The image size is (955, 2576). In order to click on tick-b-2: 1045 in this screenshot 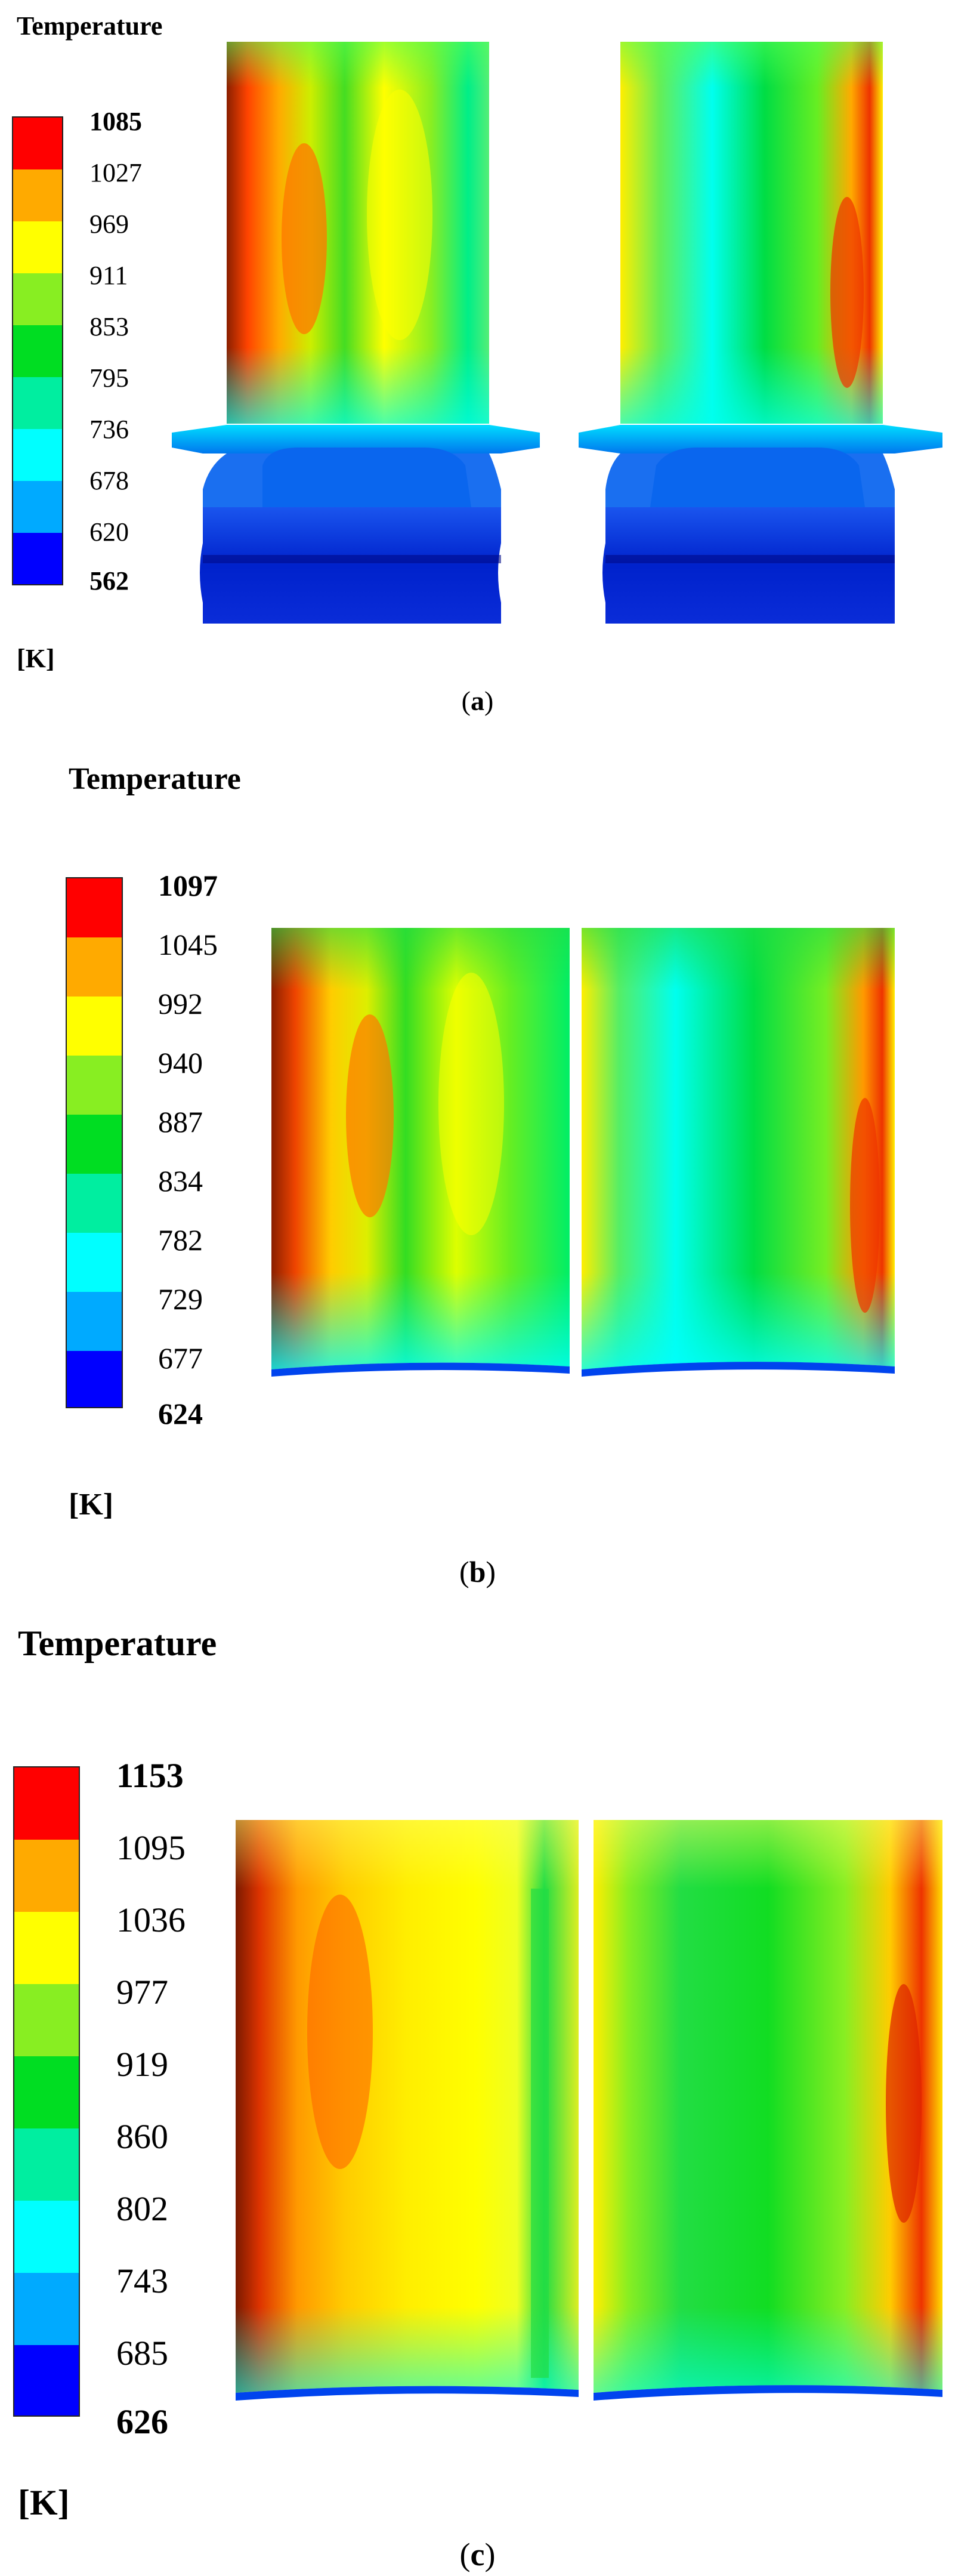, I will do `click(188, 945)`.